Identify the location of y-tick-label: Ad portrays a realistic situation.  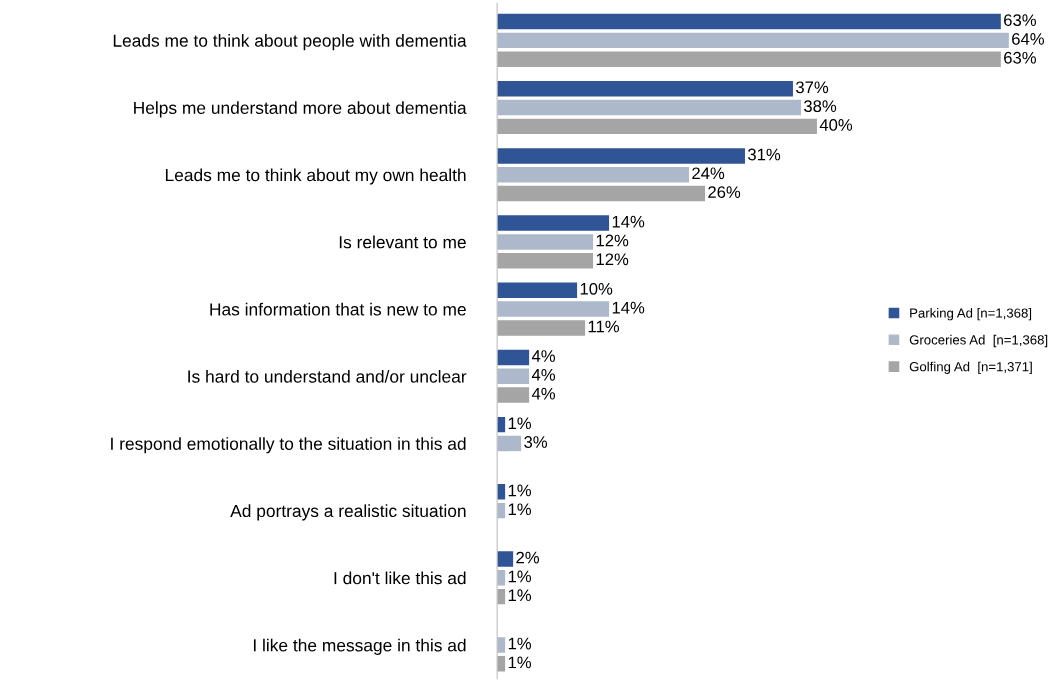
(348, 512).